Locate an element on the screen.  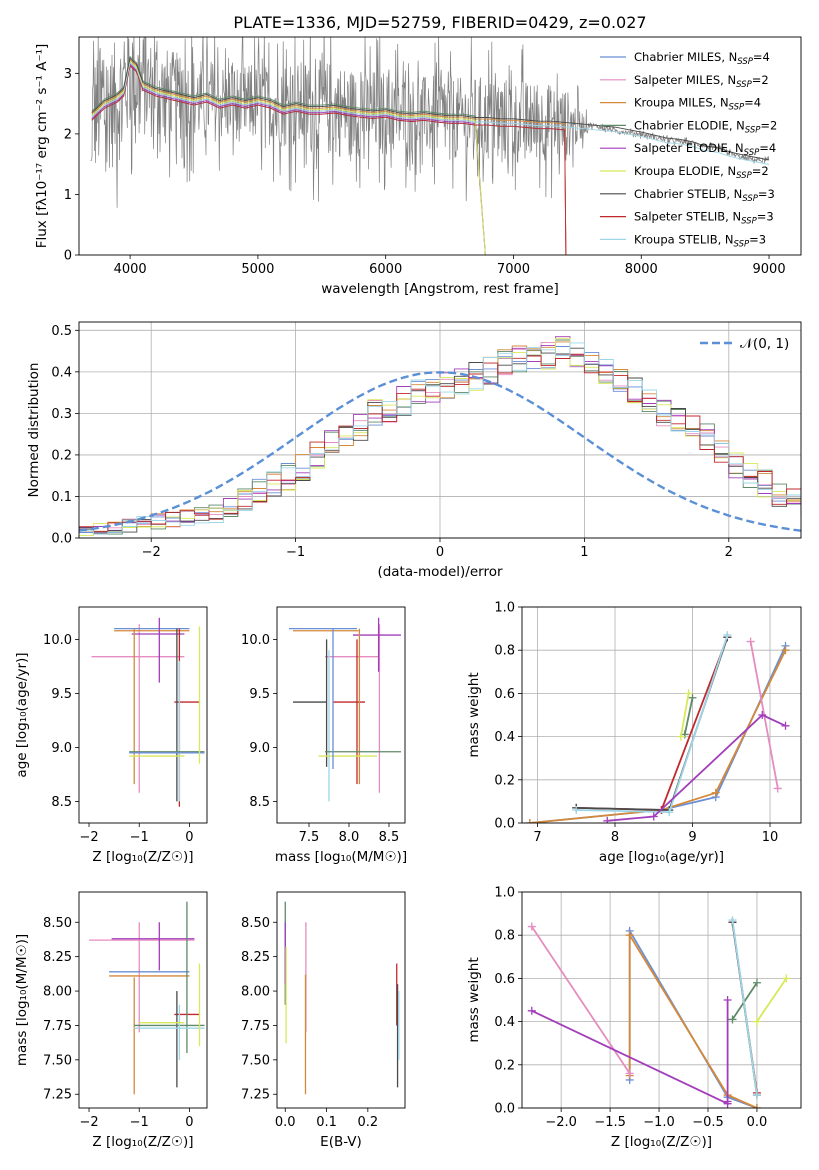
legend-label: Salpeter MILES, NSSP=2 is located at coordinates (701, 81).